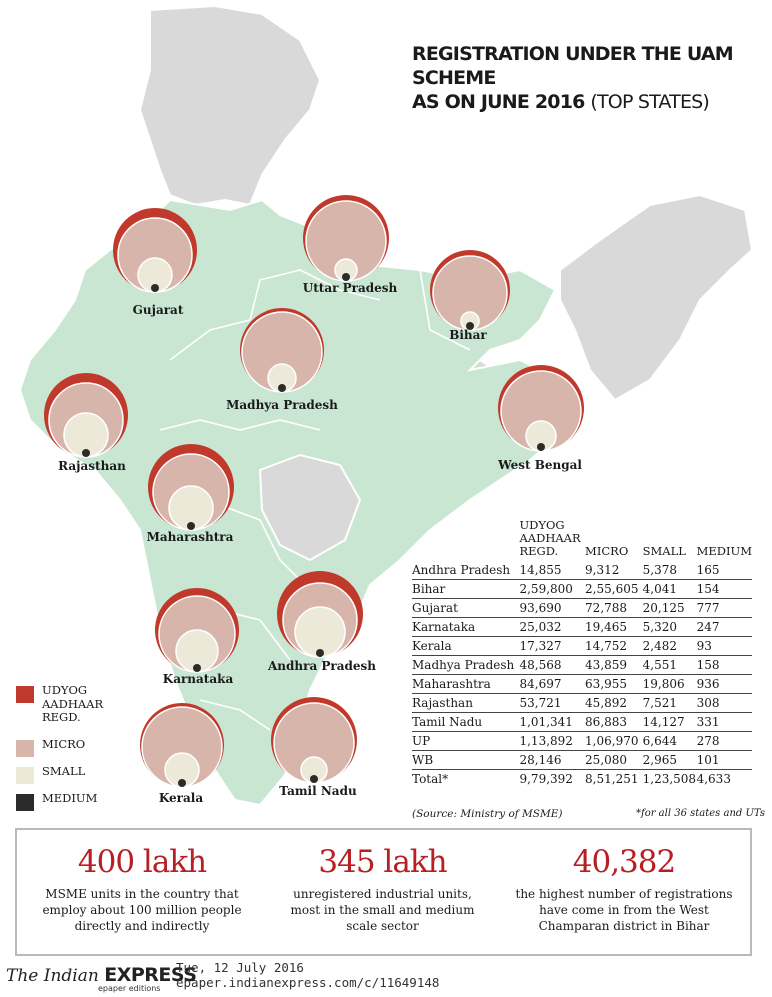  I want to click on table-cell-small: 2,965, so click(669, 760).